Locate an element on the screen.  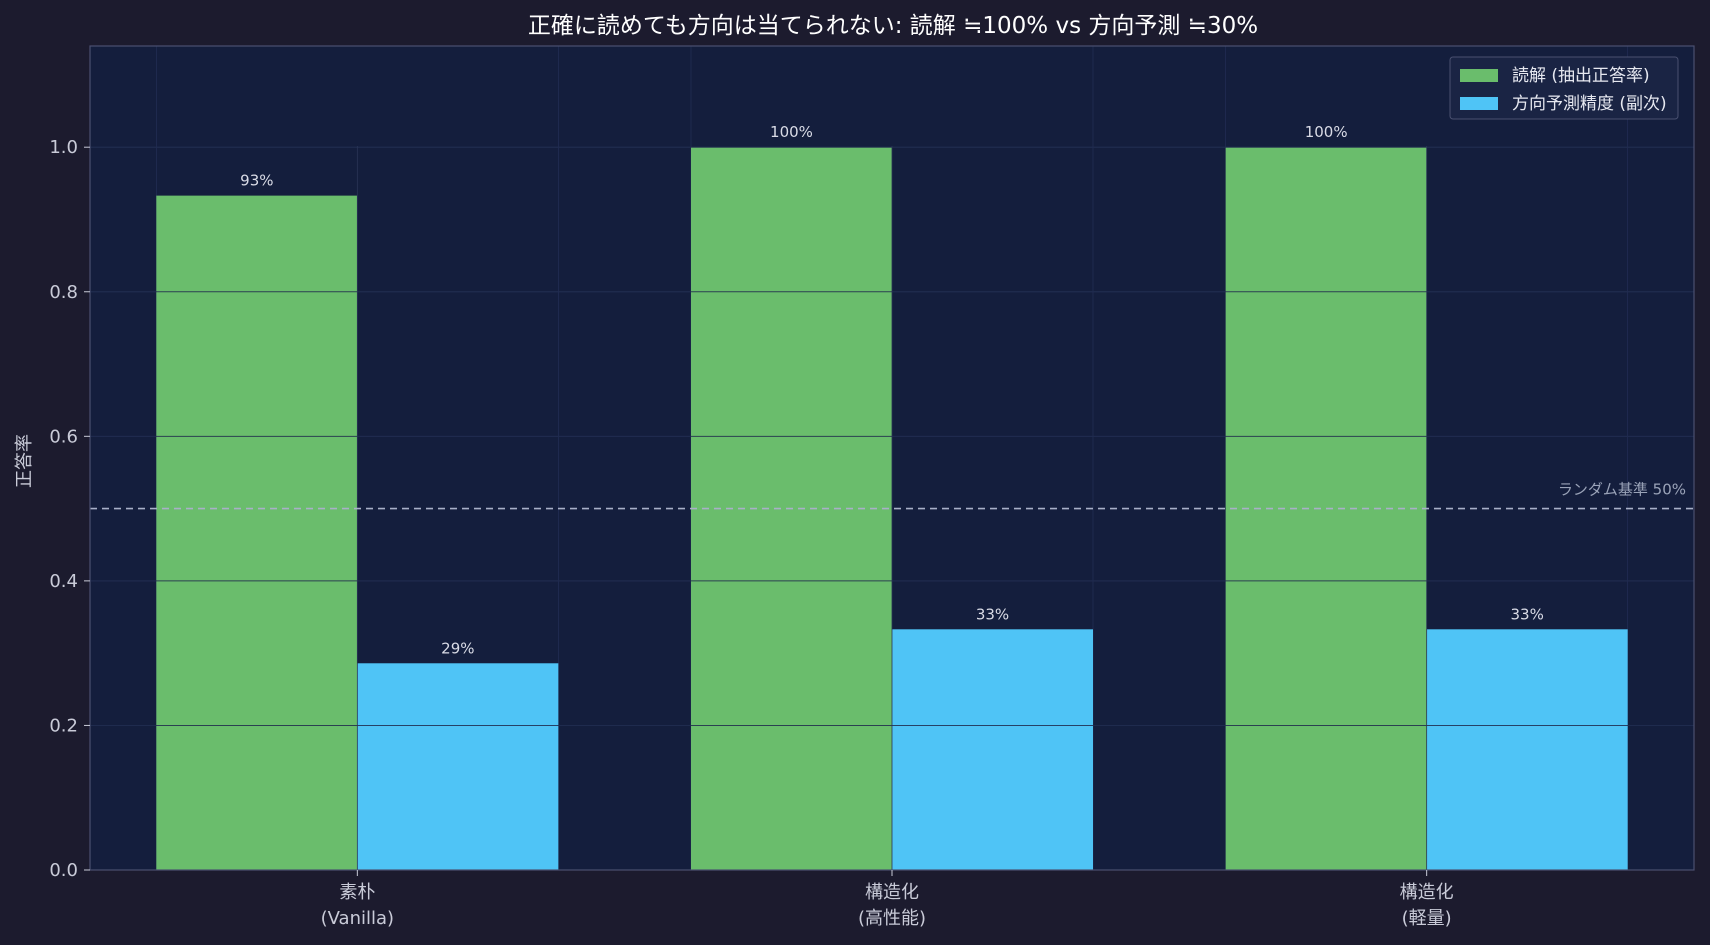
random-baseline-label: ランダム基準 50% is located at coordinates (1622, 490).